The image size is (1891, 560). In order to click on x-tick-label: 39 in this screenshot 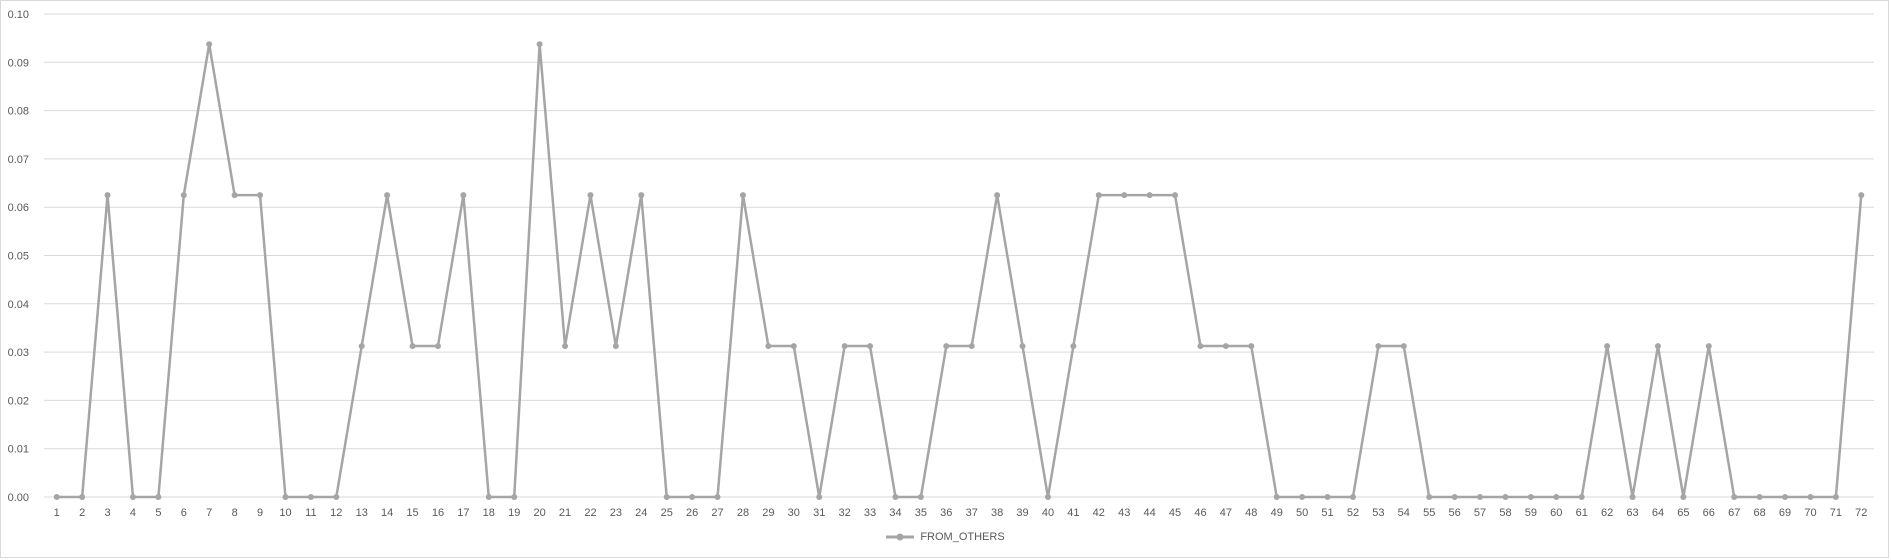, I will do `click(1022, 513)`.